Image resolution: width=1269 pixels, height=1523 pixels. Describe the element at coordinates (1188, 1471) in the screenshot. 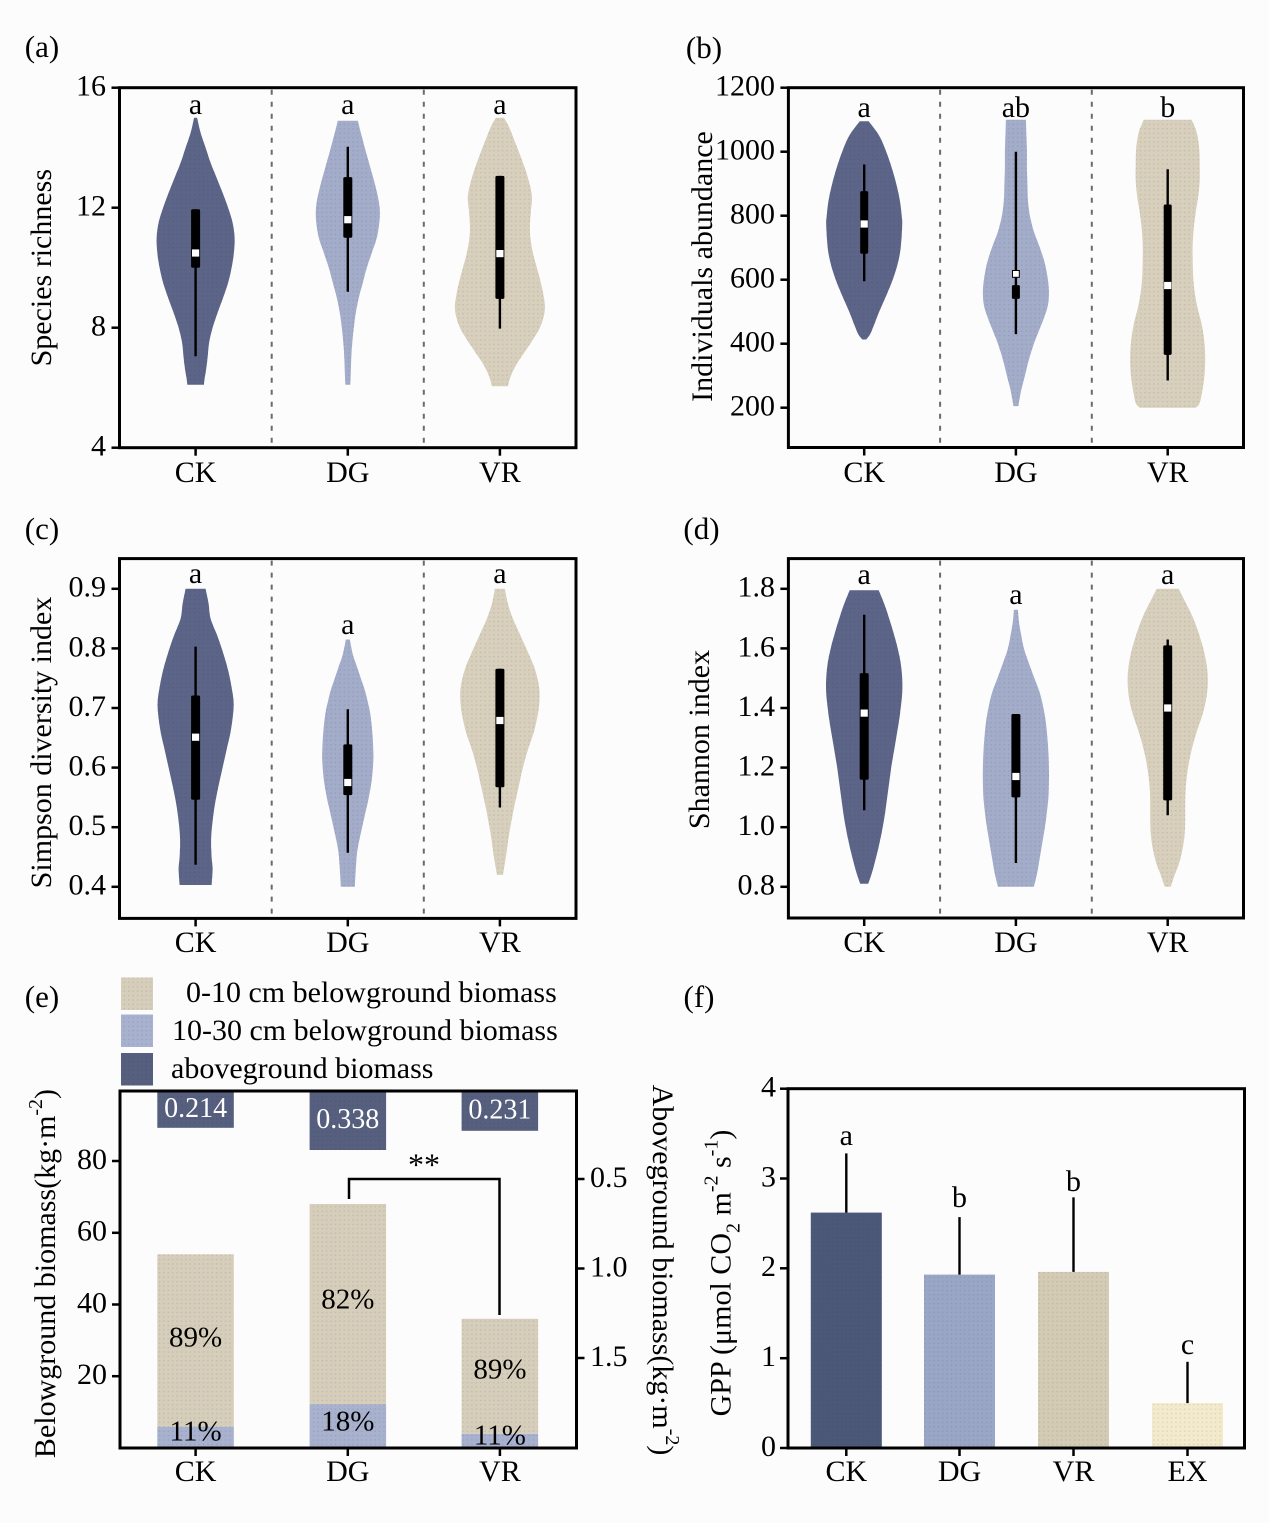

I see `svg-text: EX` at that location.